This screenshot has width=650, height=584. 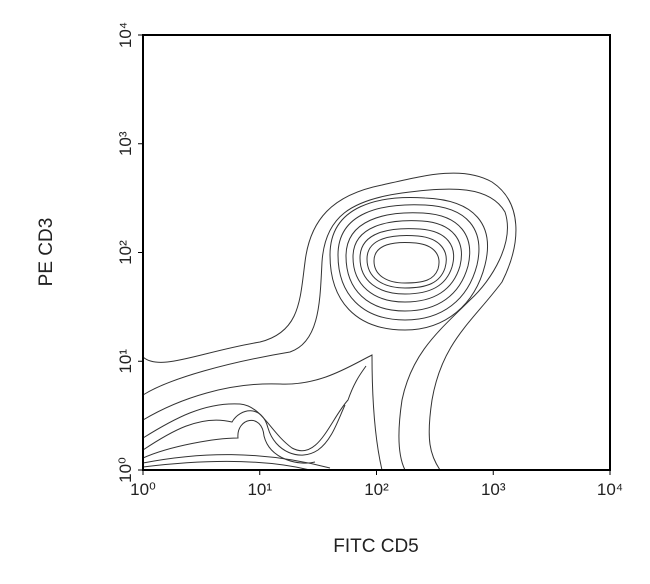 What do you see at coordinates (125, 35) in the screenshot?
I see `y-tick-label: 10⁴` at bounding box center [125, 35].